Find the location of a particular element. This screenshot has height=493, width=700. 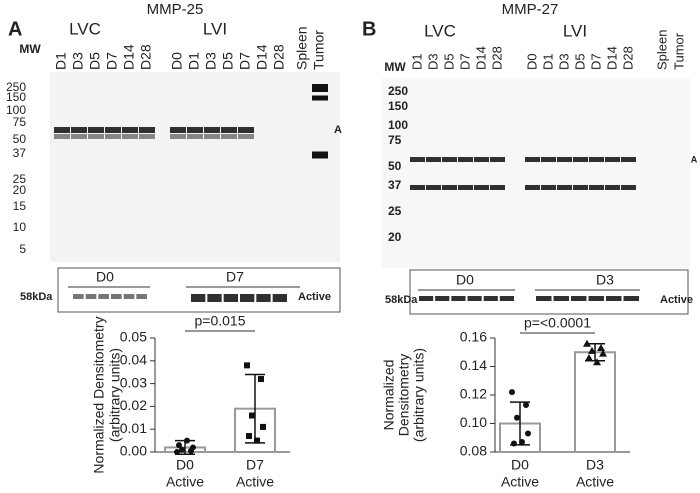

lane-label: Tumor is located at coordinates (319, 50).